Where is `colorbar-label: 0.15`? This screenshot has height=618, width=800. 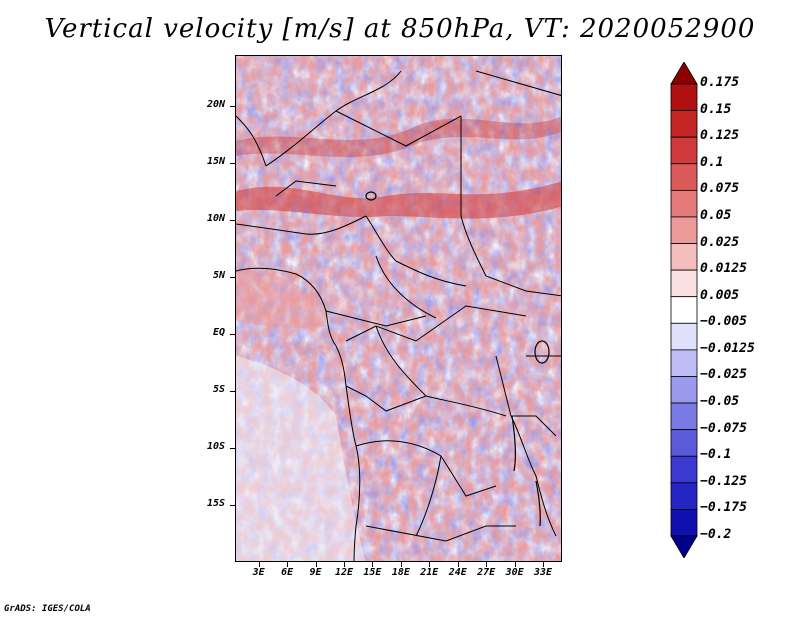 colorbar-label: 0.15 is located at coordinates (716, 109).